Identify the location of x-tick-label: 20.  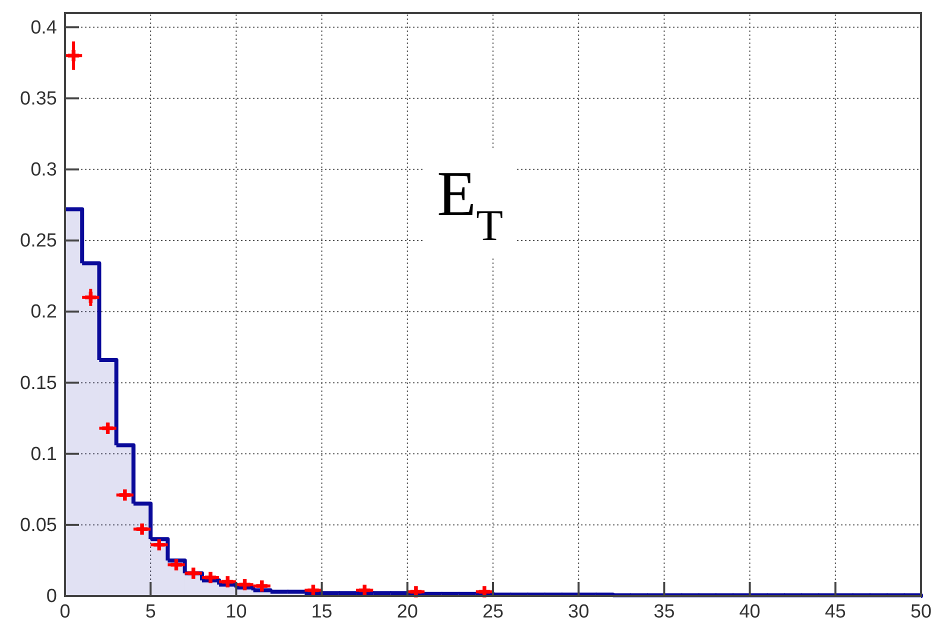
(407, 611).